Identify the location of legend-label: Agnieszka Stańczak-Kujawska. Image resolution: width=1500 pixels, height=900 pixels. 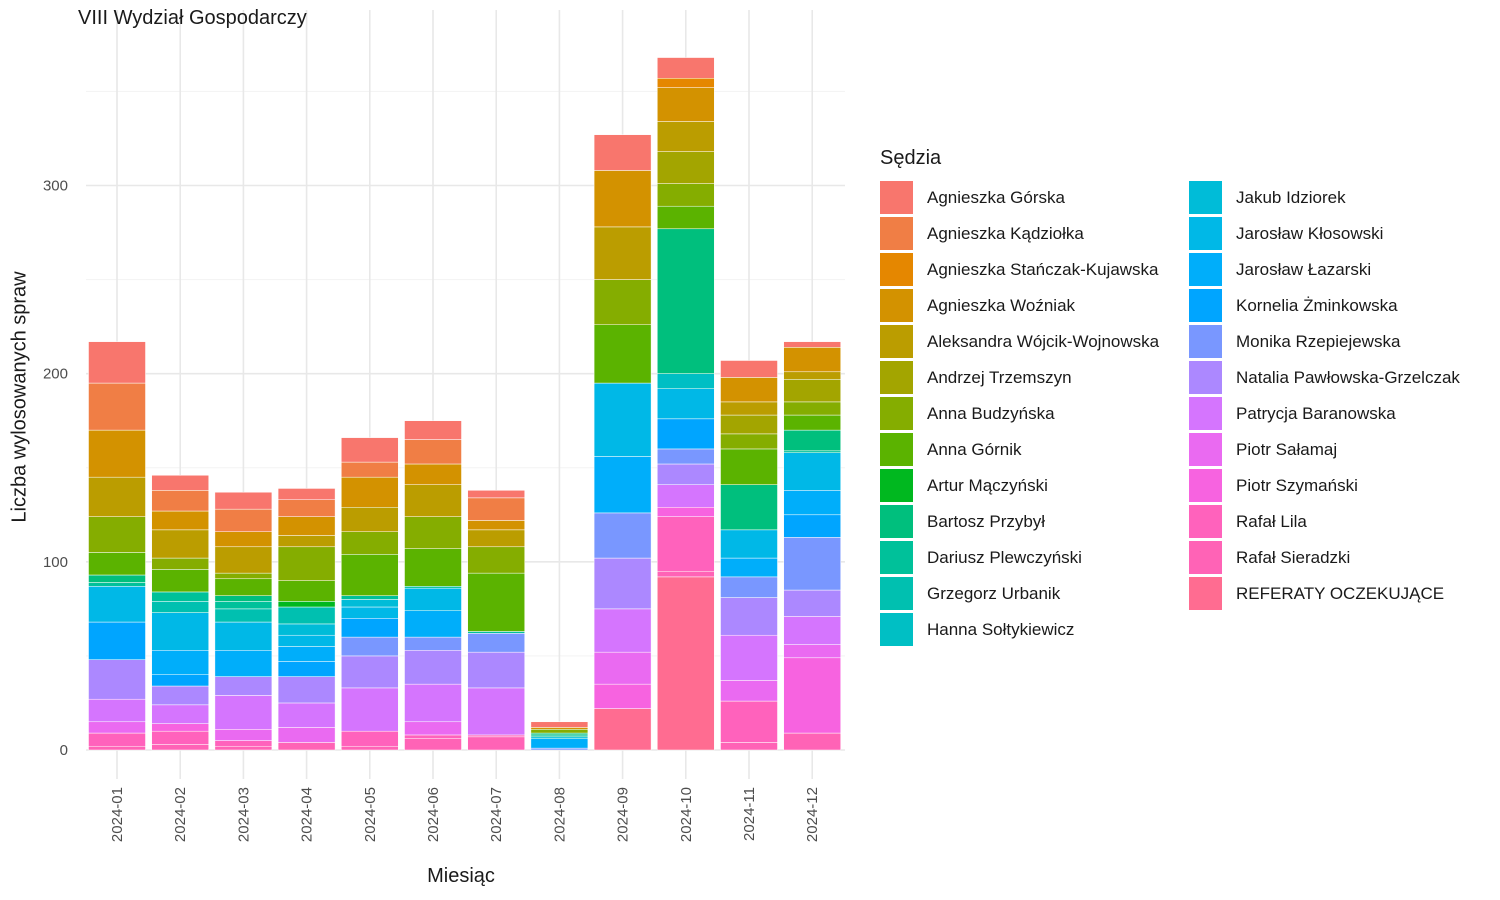
(1043, 269).